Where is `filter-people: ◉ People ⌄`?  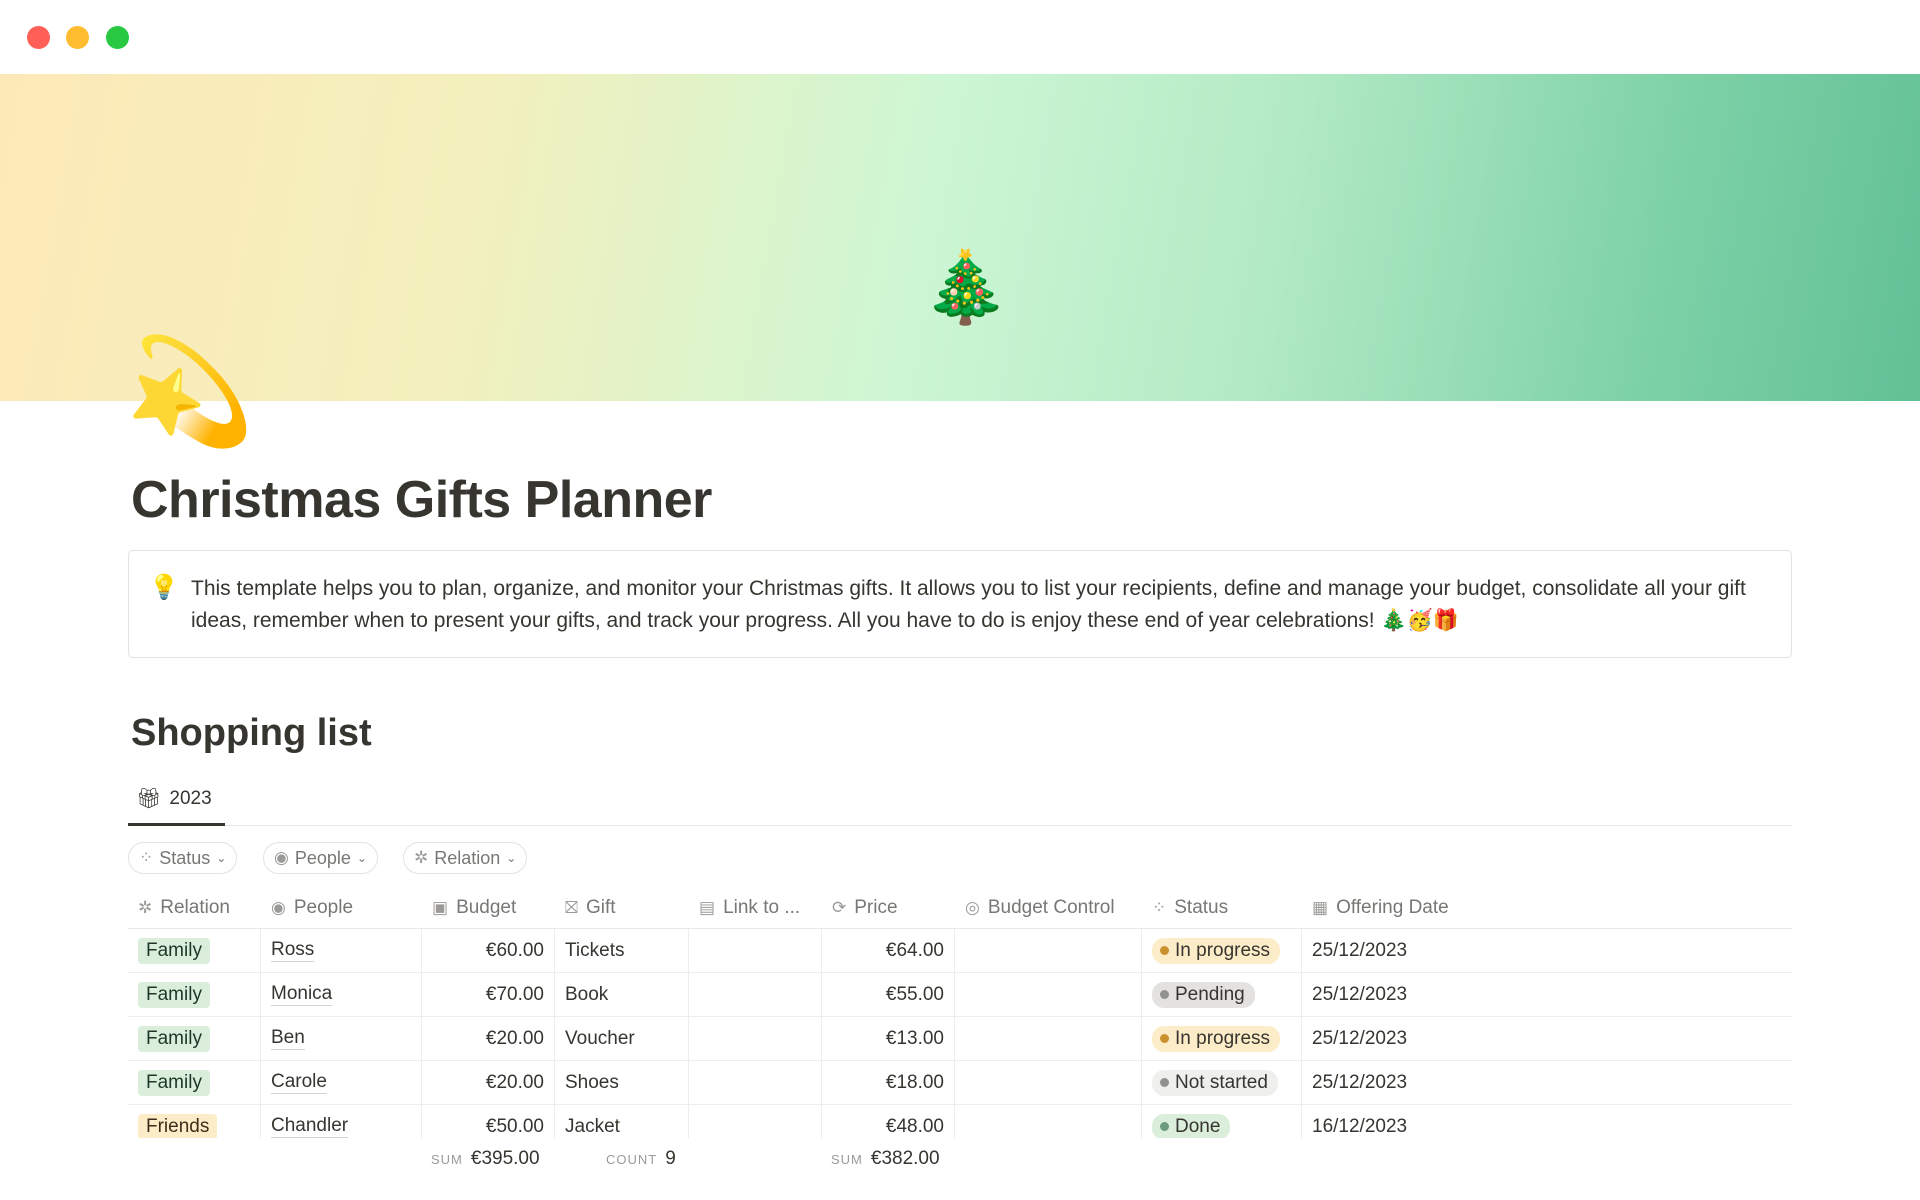
filter-people: ◉ People ⌄ is located at coordinates (320, 858).